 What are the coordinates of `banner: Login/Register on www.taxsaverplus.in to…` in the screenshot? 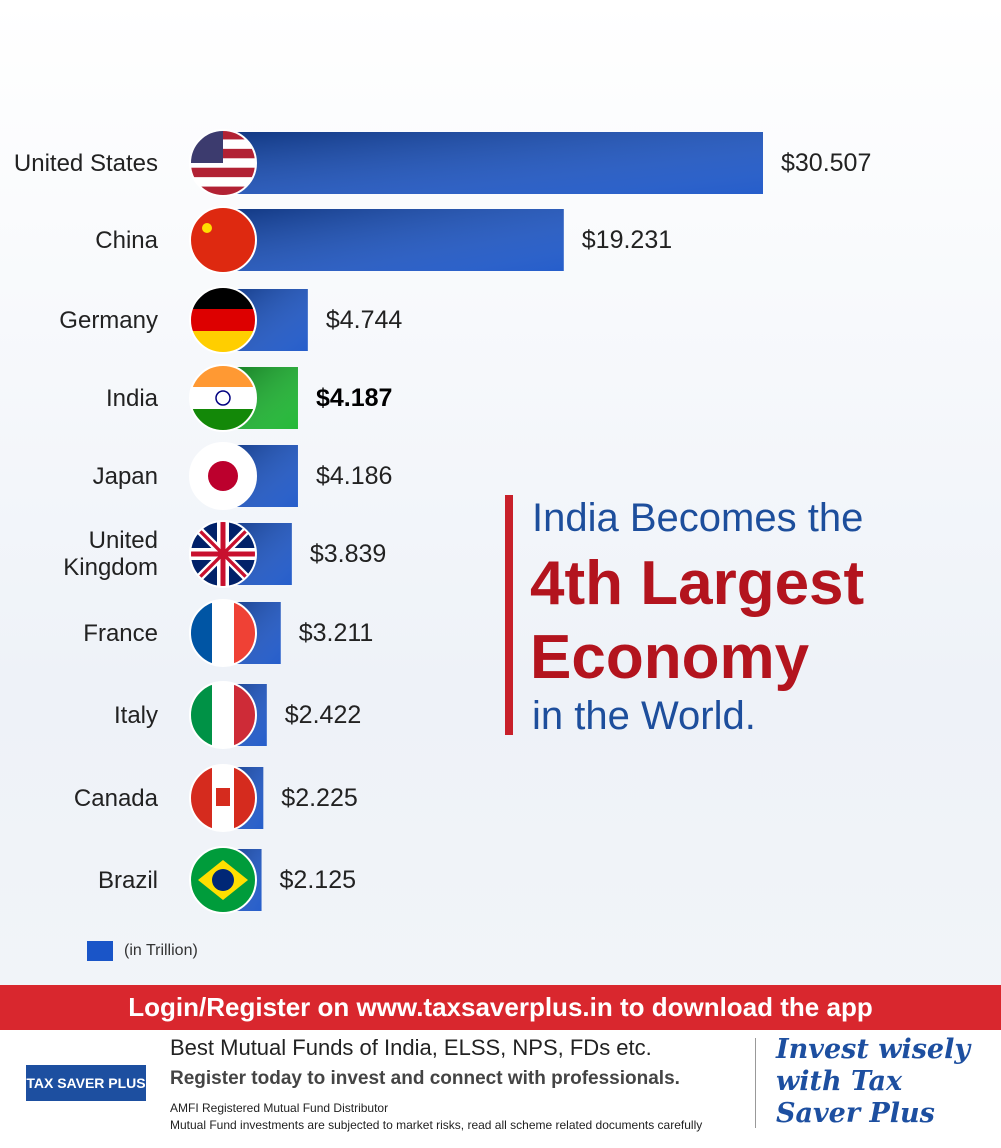 It's located at (500, 1007).